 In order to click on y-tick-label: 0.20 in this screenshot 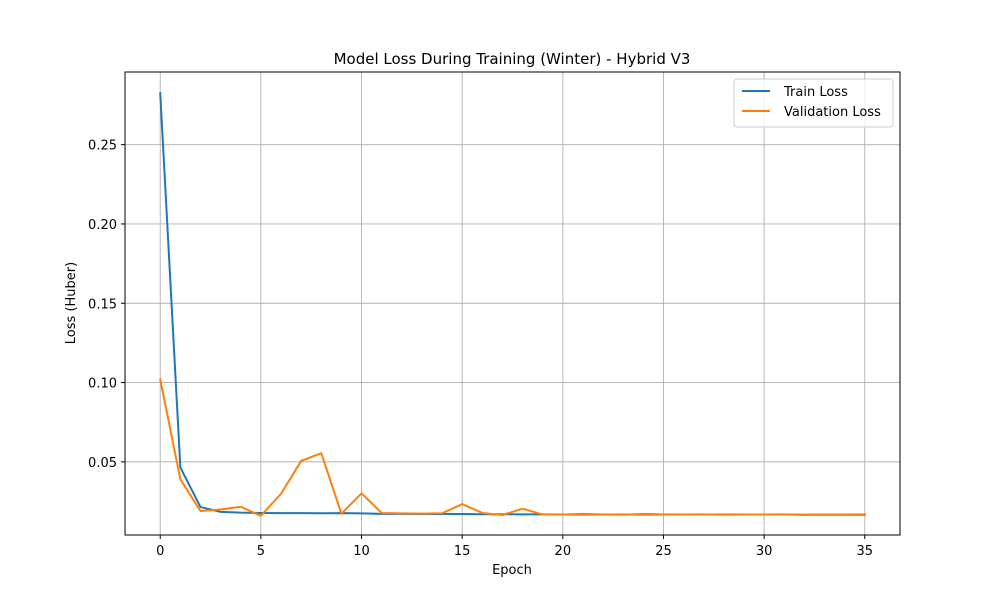, I will do `click(102, 225)`.